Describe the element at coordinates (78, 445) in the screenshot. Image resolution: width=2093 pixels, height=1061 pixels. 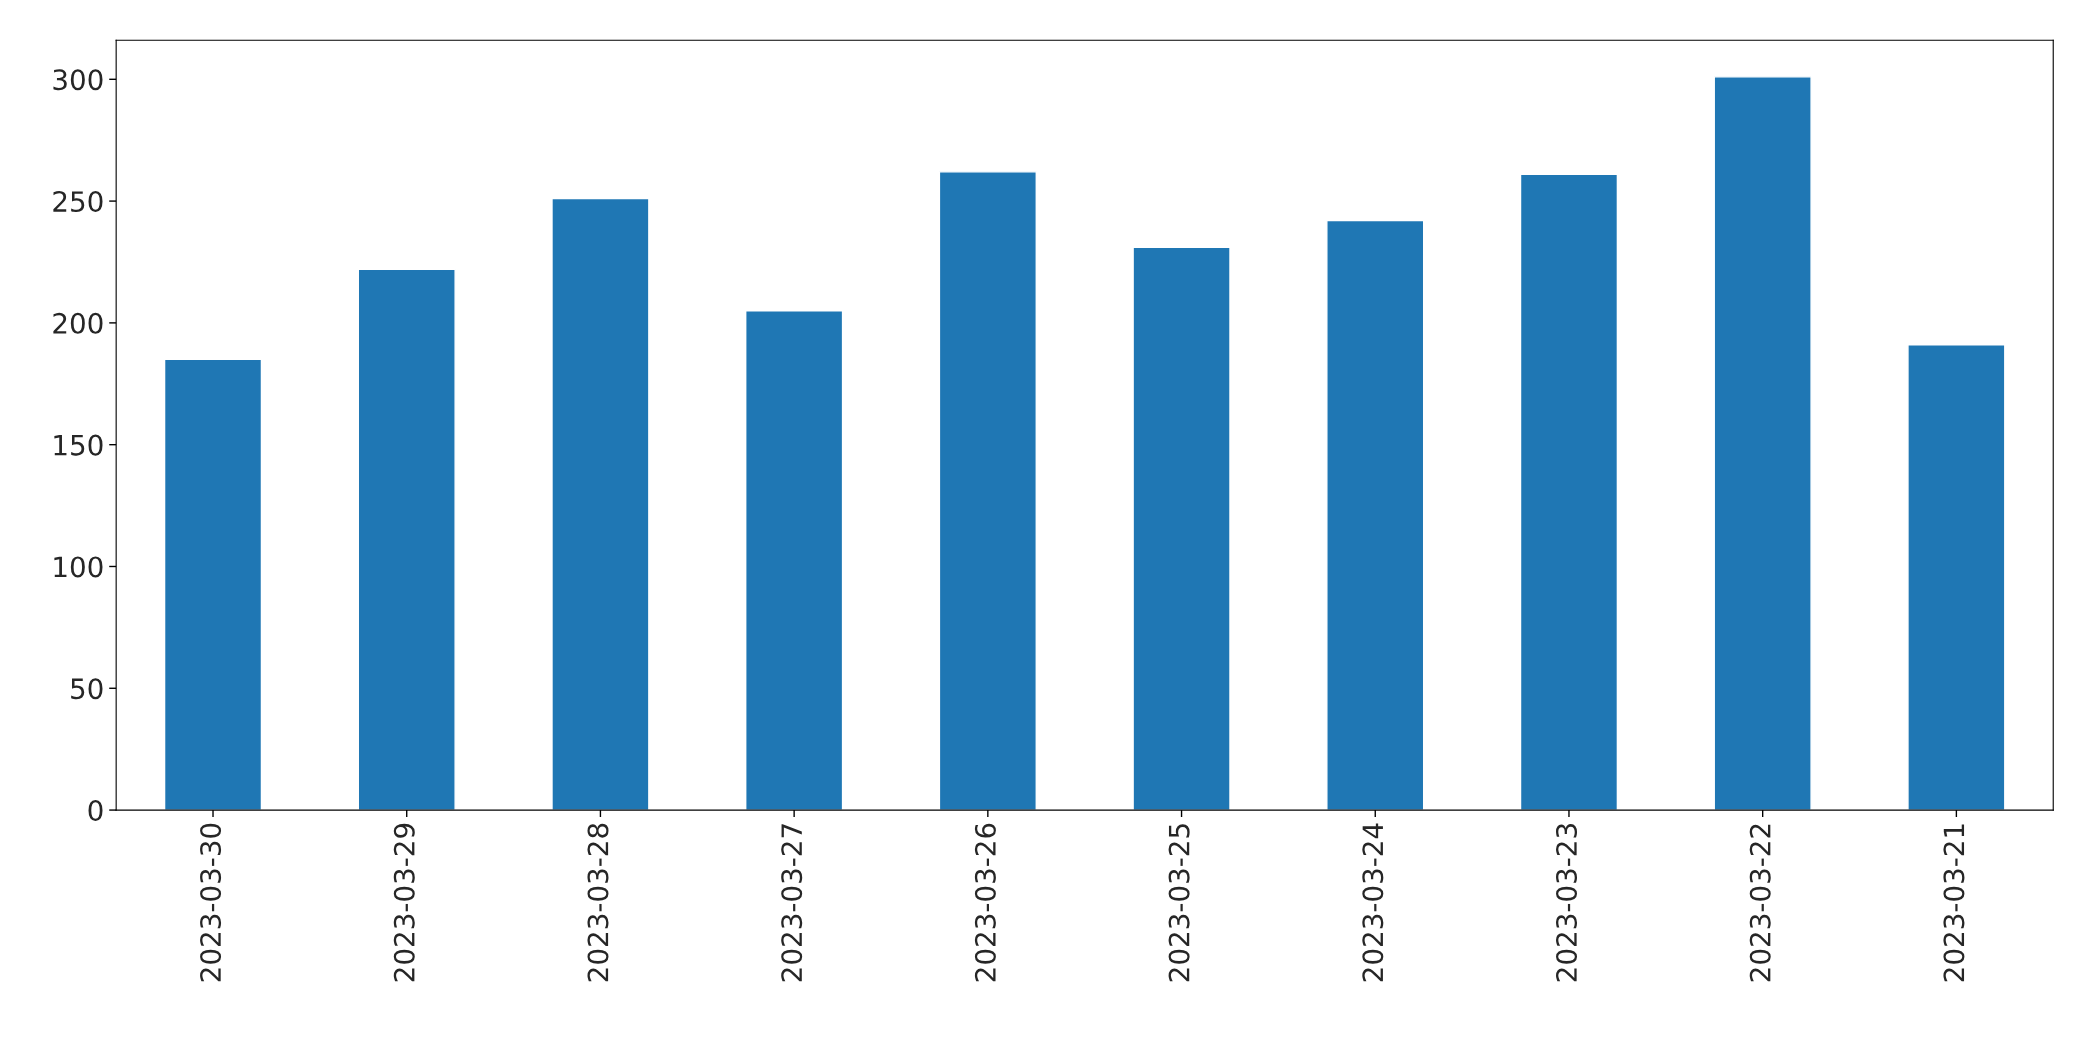
I see `y-tick-label: 150` at that location.